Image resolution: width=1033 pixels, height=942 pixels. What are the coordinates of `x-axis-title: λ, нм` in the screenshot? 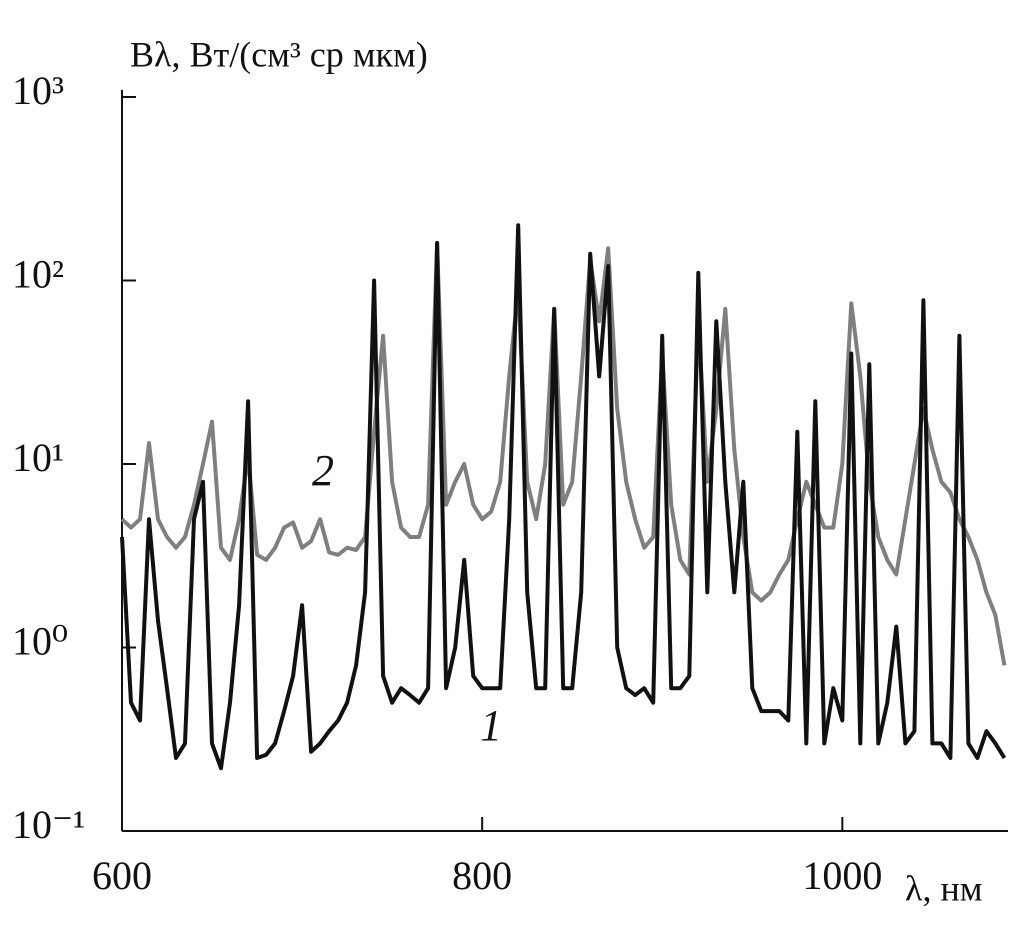 It's located at (944, 888).